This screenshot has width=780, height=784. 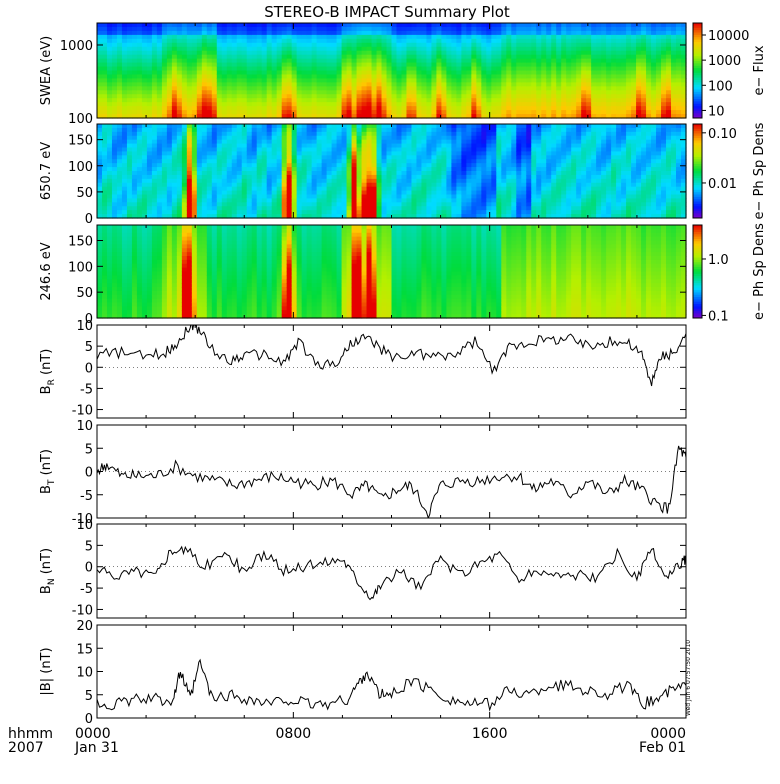 What do you see at coordinates (48, 471) in the screenshot?
I see `y-axis-label: BT (nT)` at bounding box center [48, 471].